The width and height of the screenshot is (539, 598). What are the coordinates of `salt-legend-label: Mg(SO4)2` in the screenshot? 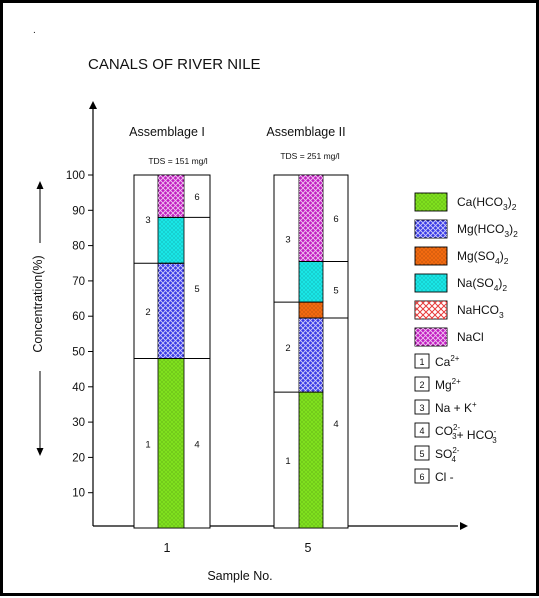 It's located at (483, 257).